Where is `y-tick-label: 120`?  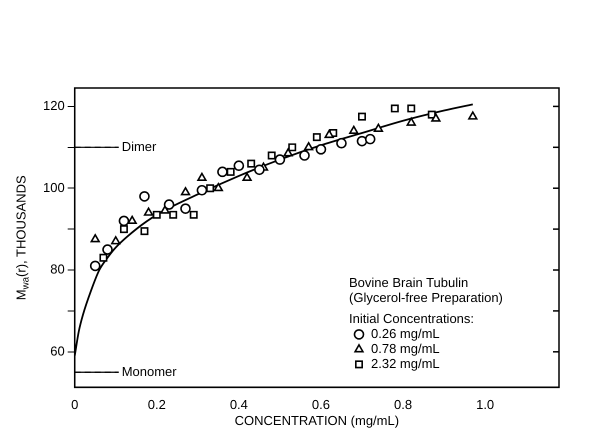
y-tick-label: 120 is located at coordinates (53, 105).